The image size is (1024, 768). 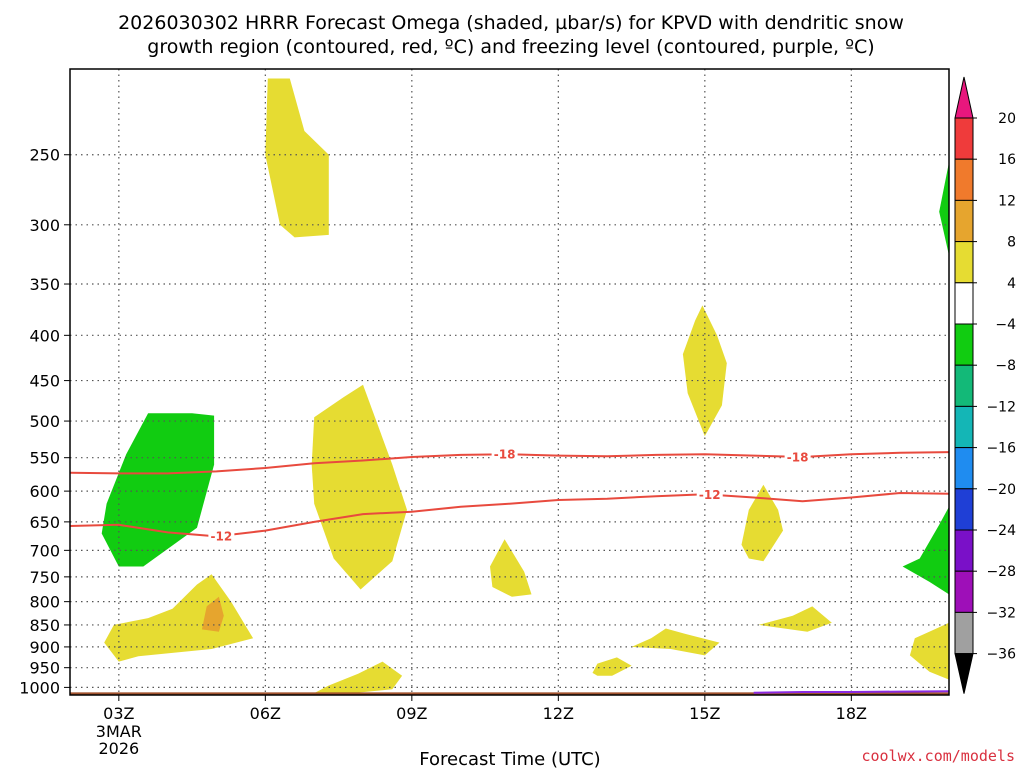 I want to click on colorbar-tick-label: 16, so click(x=1007, y=160).